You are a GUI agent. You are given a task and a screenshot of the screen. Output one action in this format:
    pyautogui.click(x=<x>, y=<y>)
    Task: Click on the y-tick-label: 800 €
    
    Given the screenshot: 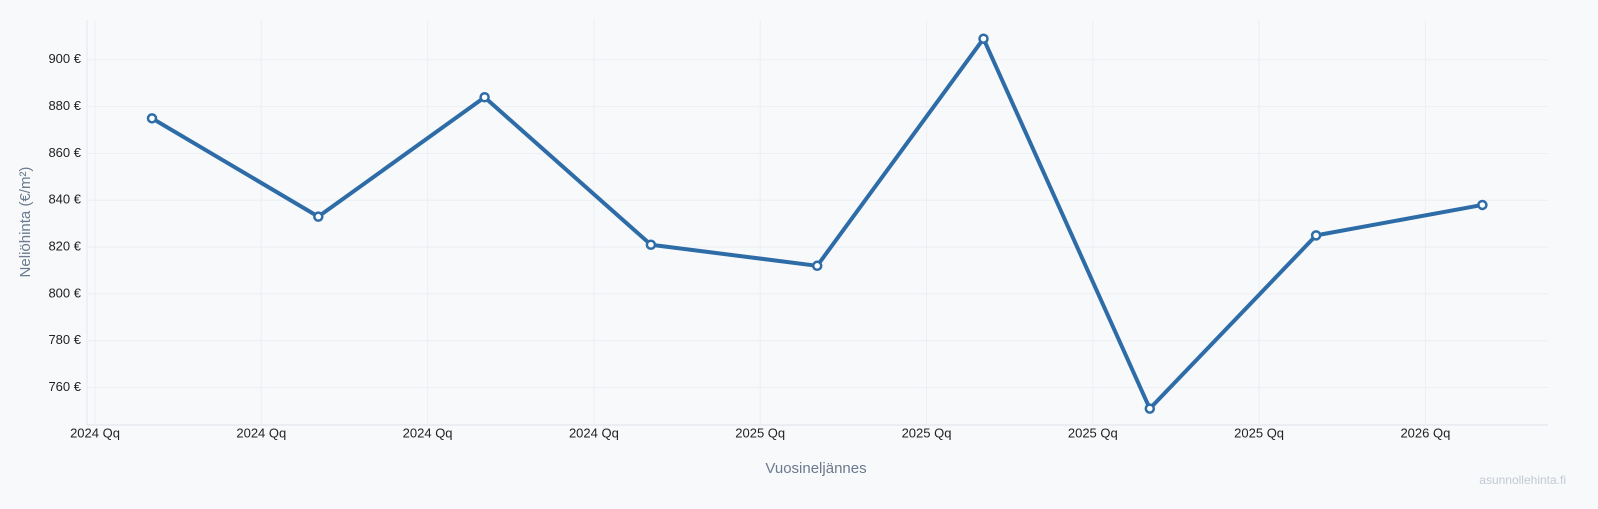 What is the action you would take?
    pyautogui.click(x=64, y=292)
    